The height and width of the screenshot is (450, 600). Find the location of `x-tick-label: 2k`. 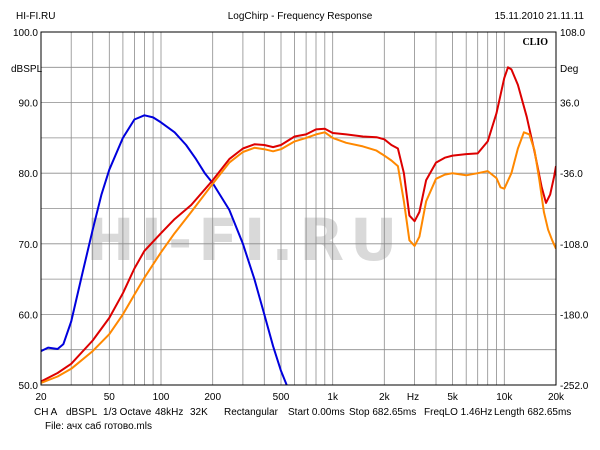

x-tick-label: 2k is located at coordinates (385, 397).